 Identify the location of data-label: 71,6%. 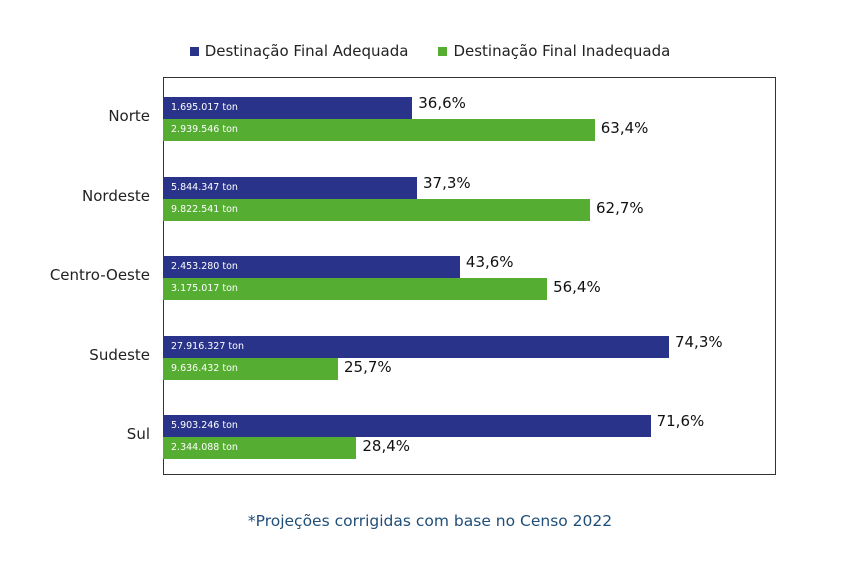
(680, 421).